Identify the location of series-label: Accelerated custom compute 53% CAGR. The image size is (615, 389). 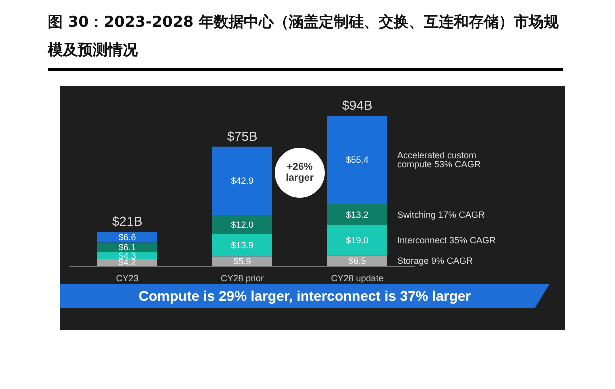
(440, 160).